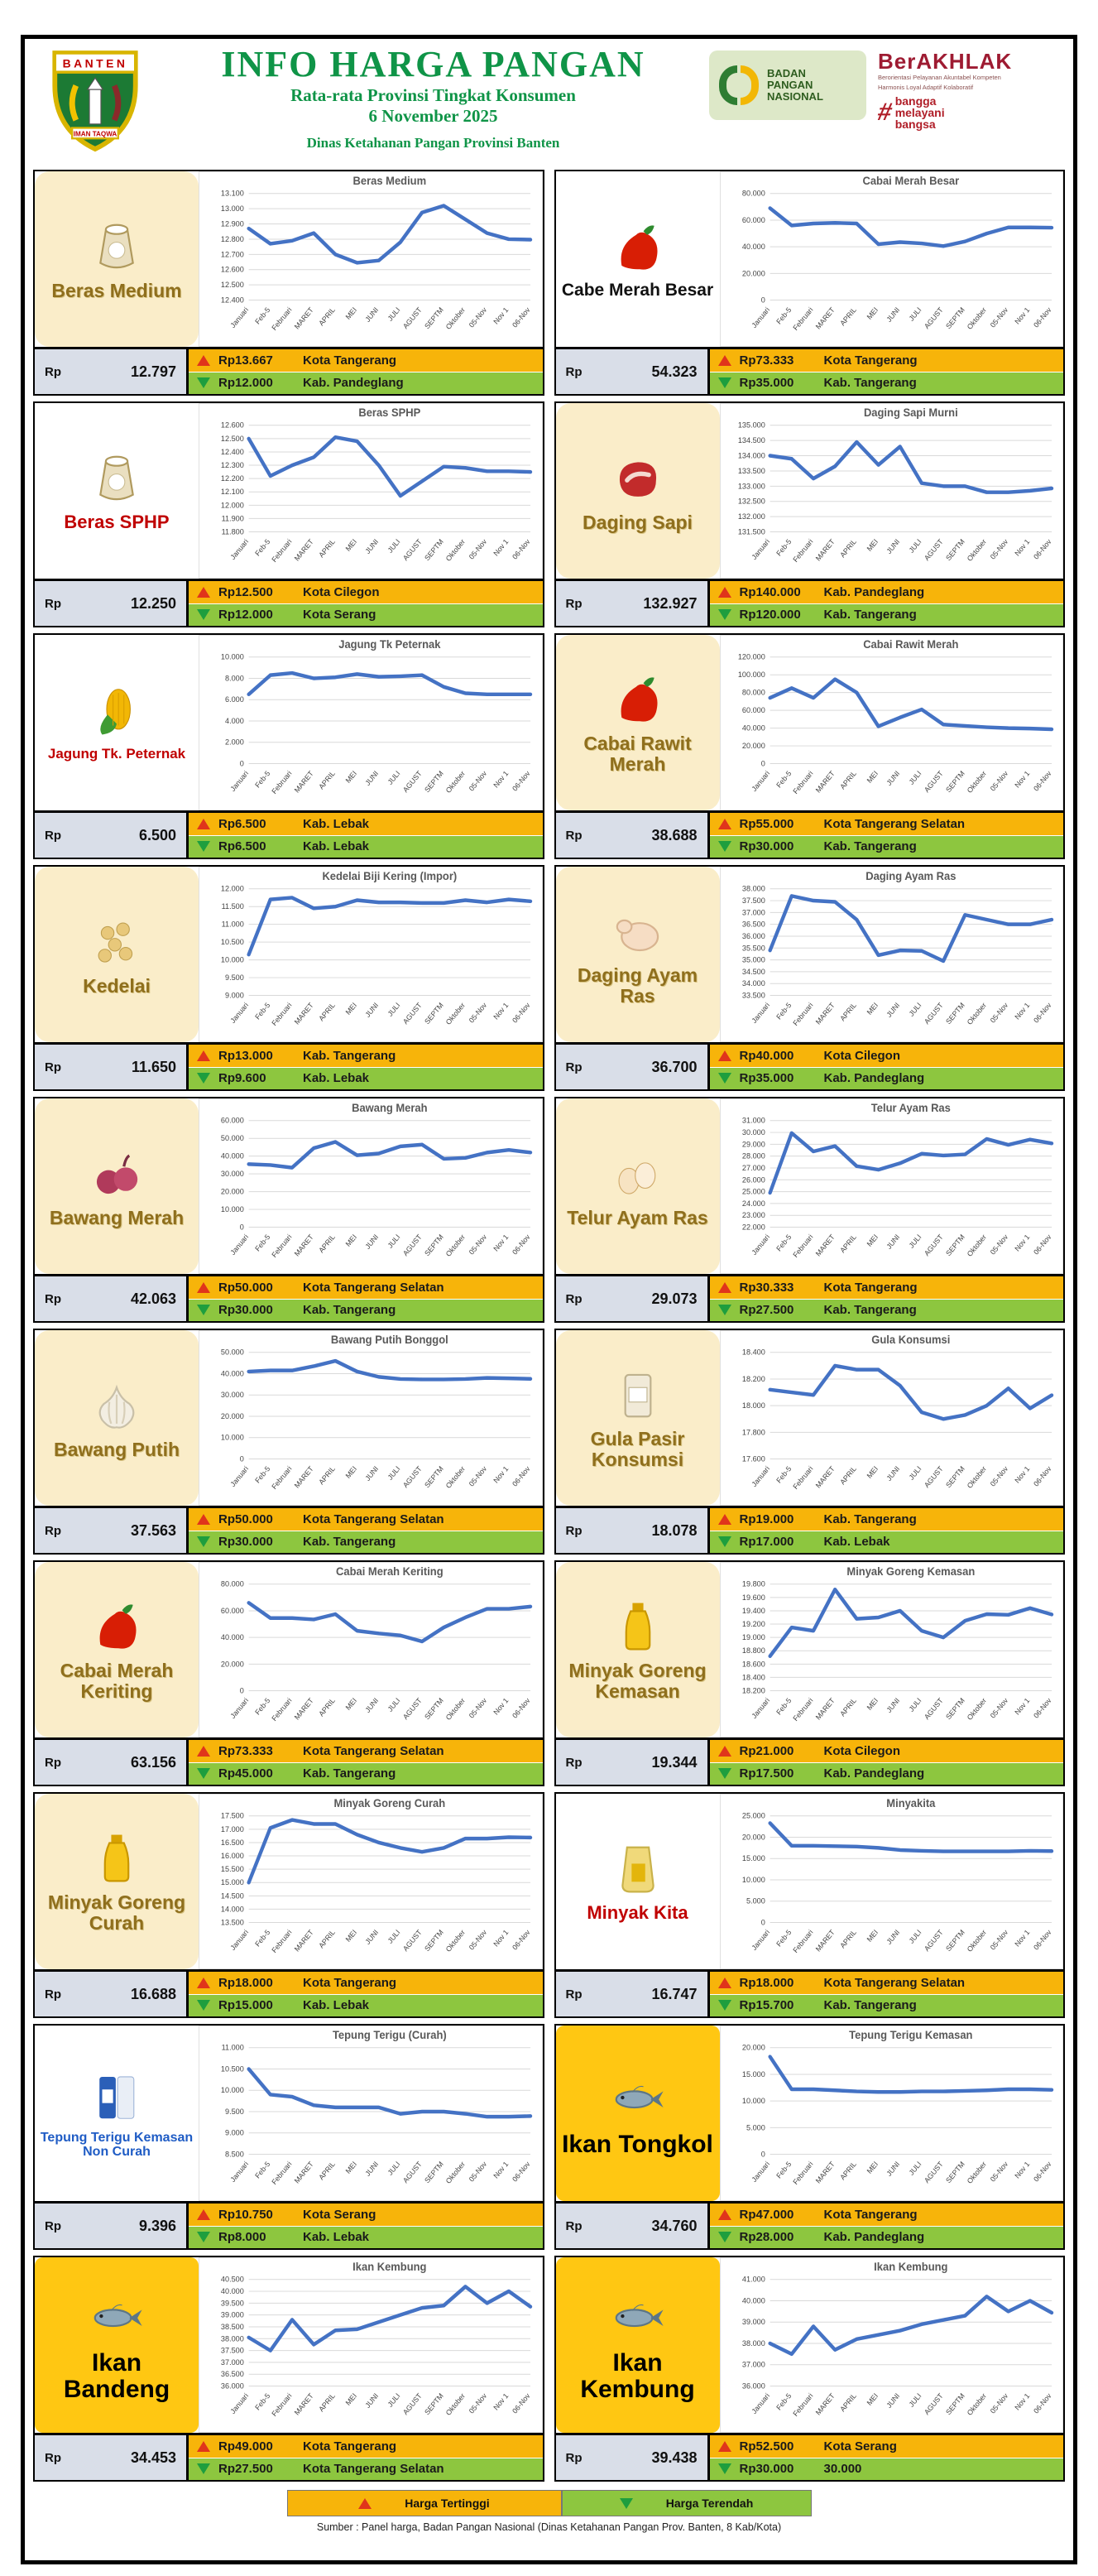 The width and height of the screenshot is (1098, 2576). I want to click on svg-text: 16.000, so click(232, 1856).